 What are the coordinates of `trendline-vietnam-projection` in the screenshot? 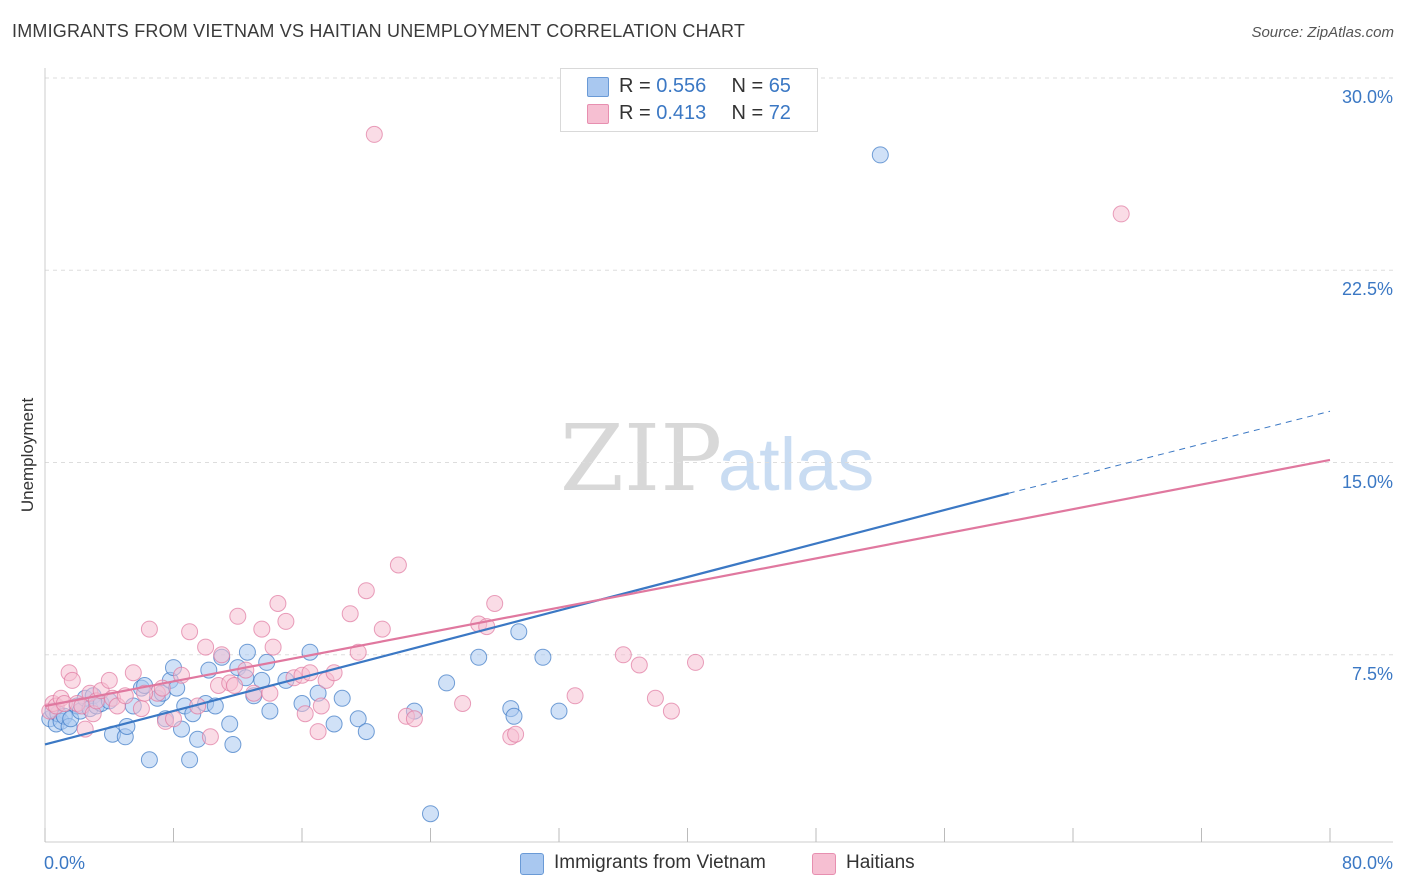 It's located at (1169, 452).